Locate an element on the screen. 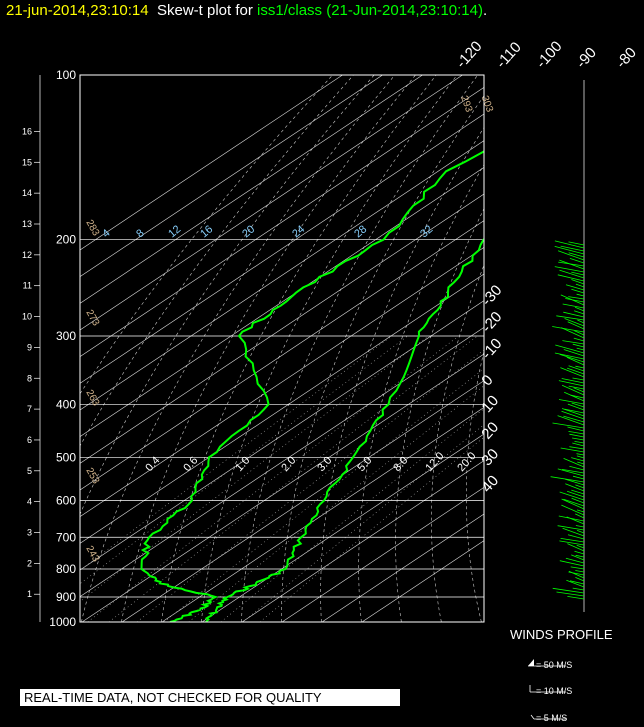 This screenshot has width=644, height=727. title-prefix: Skew-t plot for is located at coordinates (204, 10).